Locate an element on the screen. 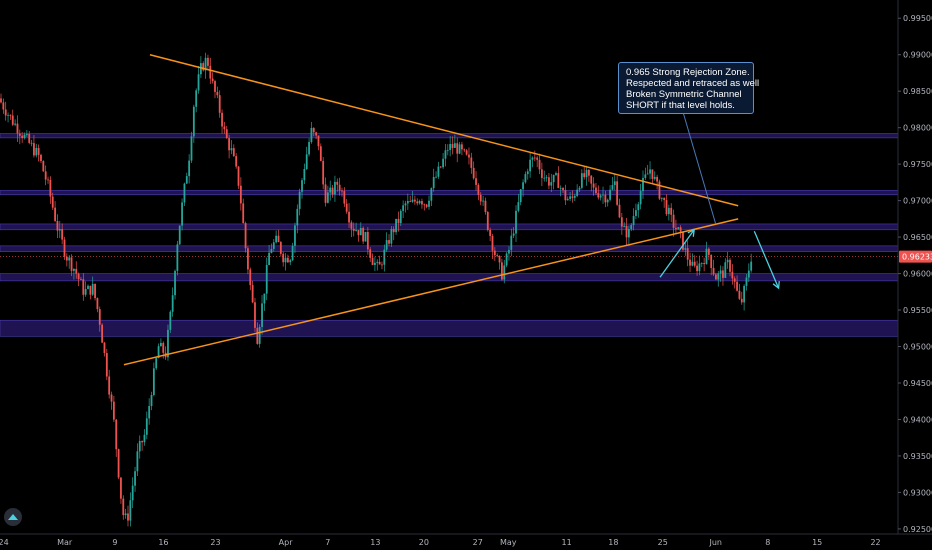 The height and width of the screenshot is (550, 932). arrow-head is located at coordinates (776, 285).